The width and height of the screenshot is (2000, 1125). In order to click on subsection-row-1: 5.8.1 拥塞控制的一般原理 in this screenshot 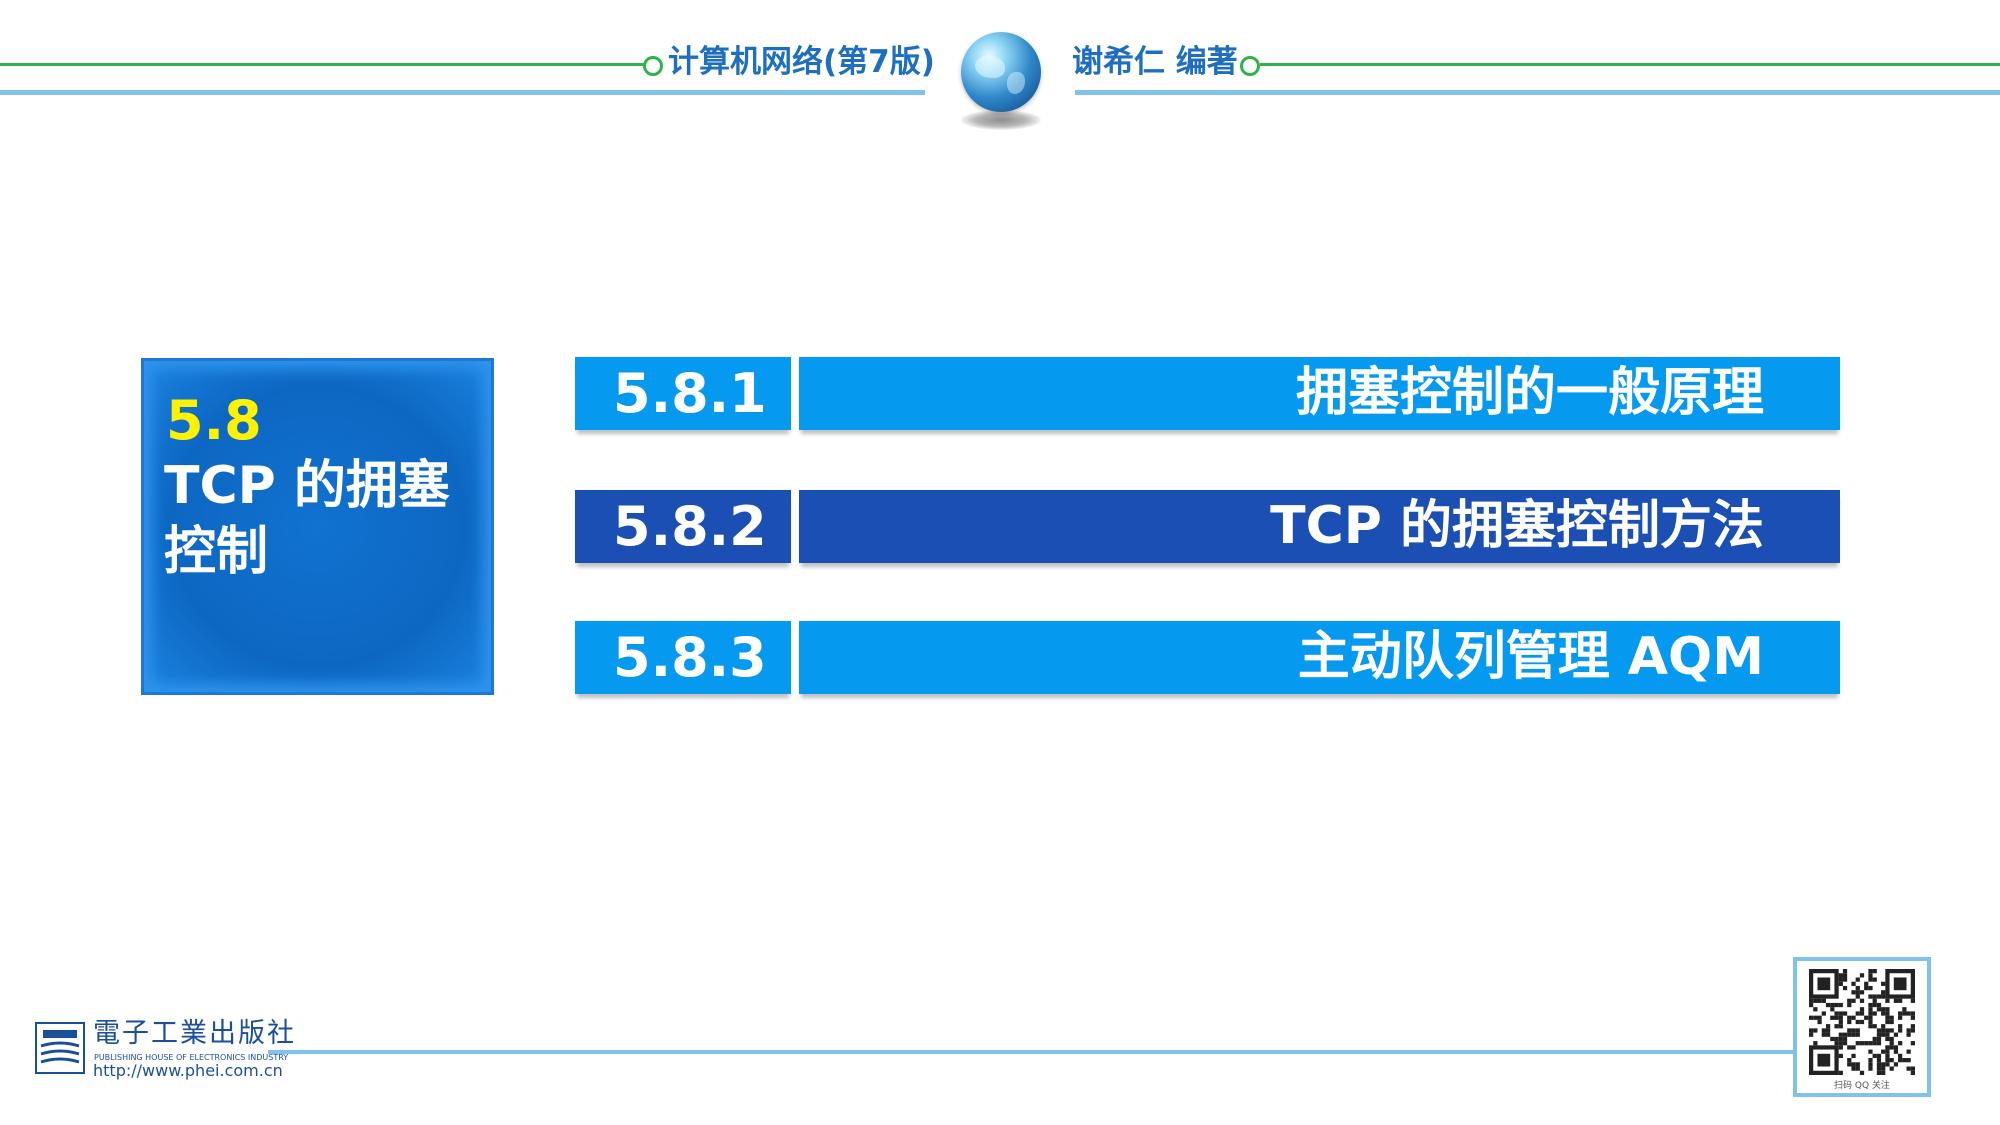, I will do `click(1207, 393)`.